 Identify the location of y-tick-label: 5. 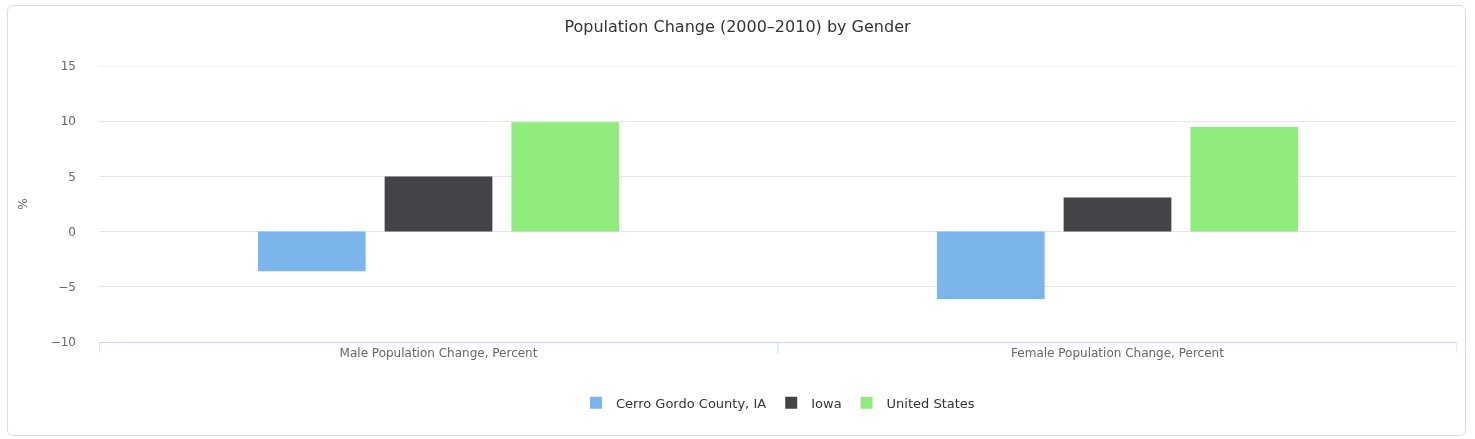
(72, 176).